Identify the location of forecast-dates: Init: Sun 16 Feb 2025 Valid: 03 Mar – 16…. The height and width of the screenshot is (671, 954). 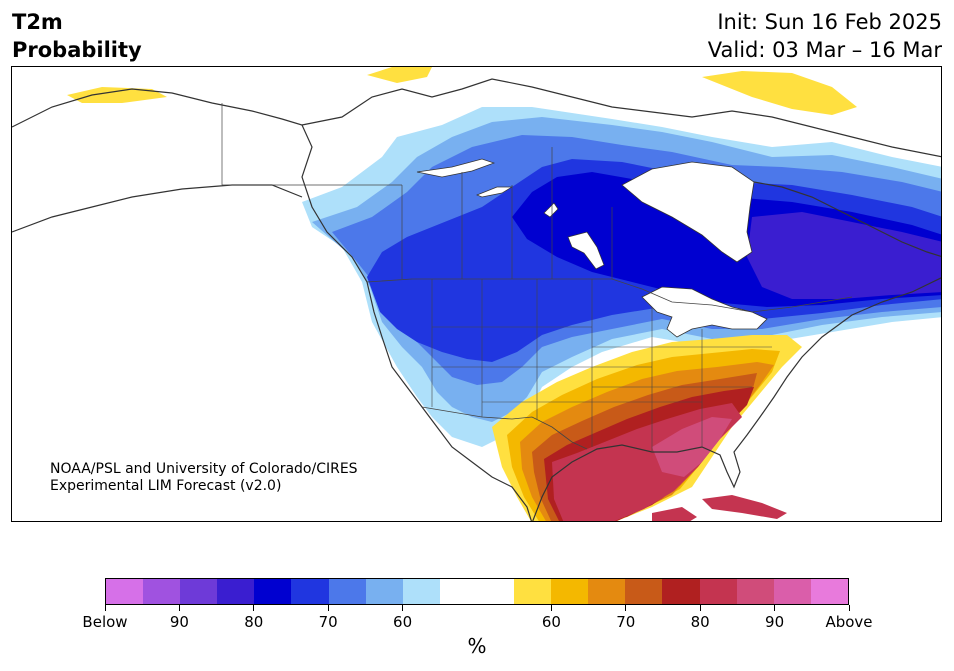
(825, 36).